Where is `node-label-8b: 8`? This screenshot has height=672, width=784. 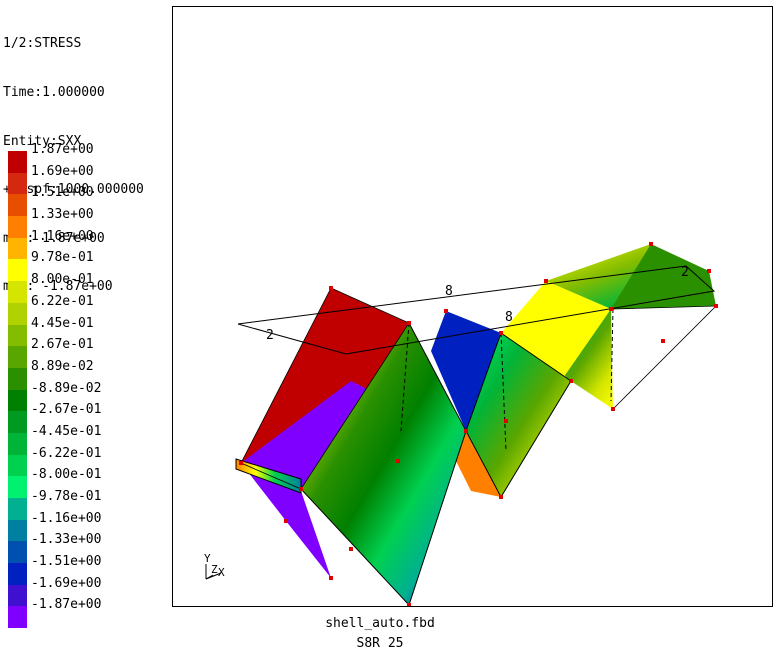
node-label-8b: 8 is located at coordinates (509, 317).